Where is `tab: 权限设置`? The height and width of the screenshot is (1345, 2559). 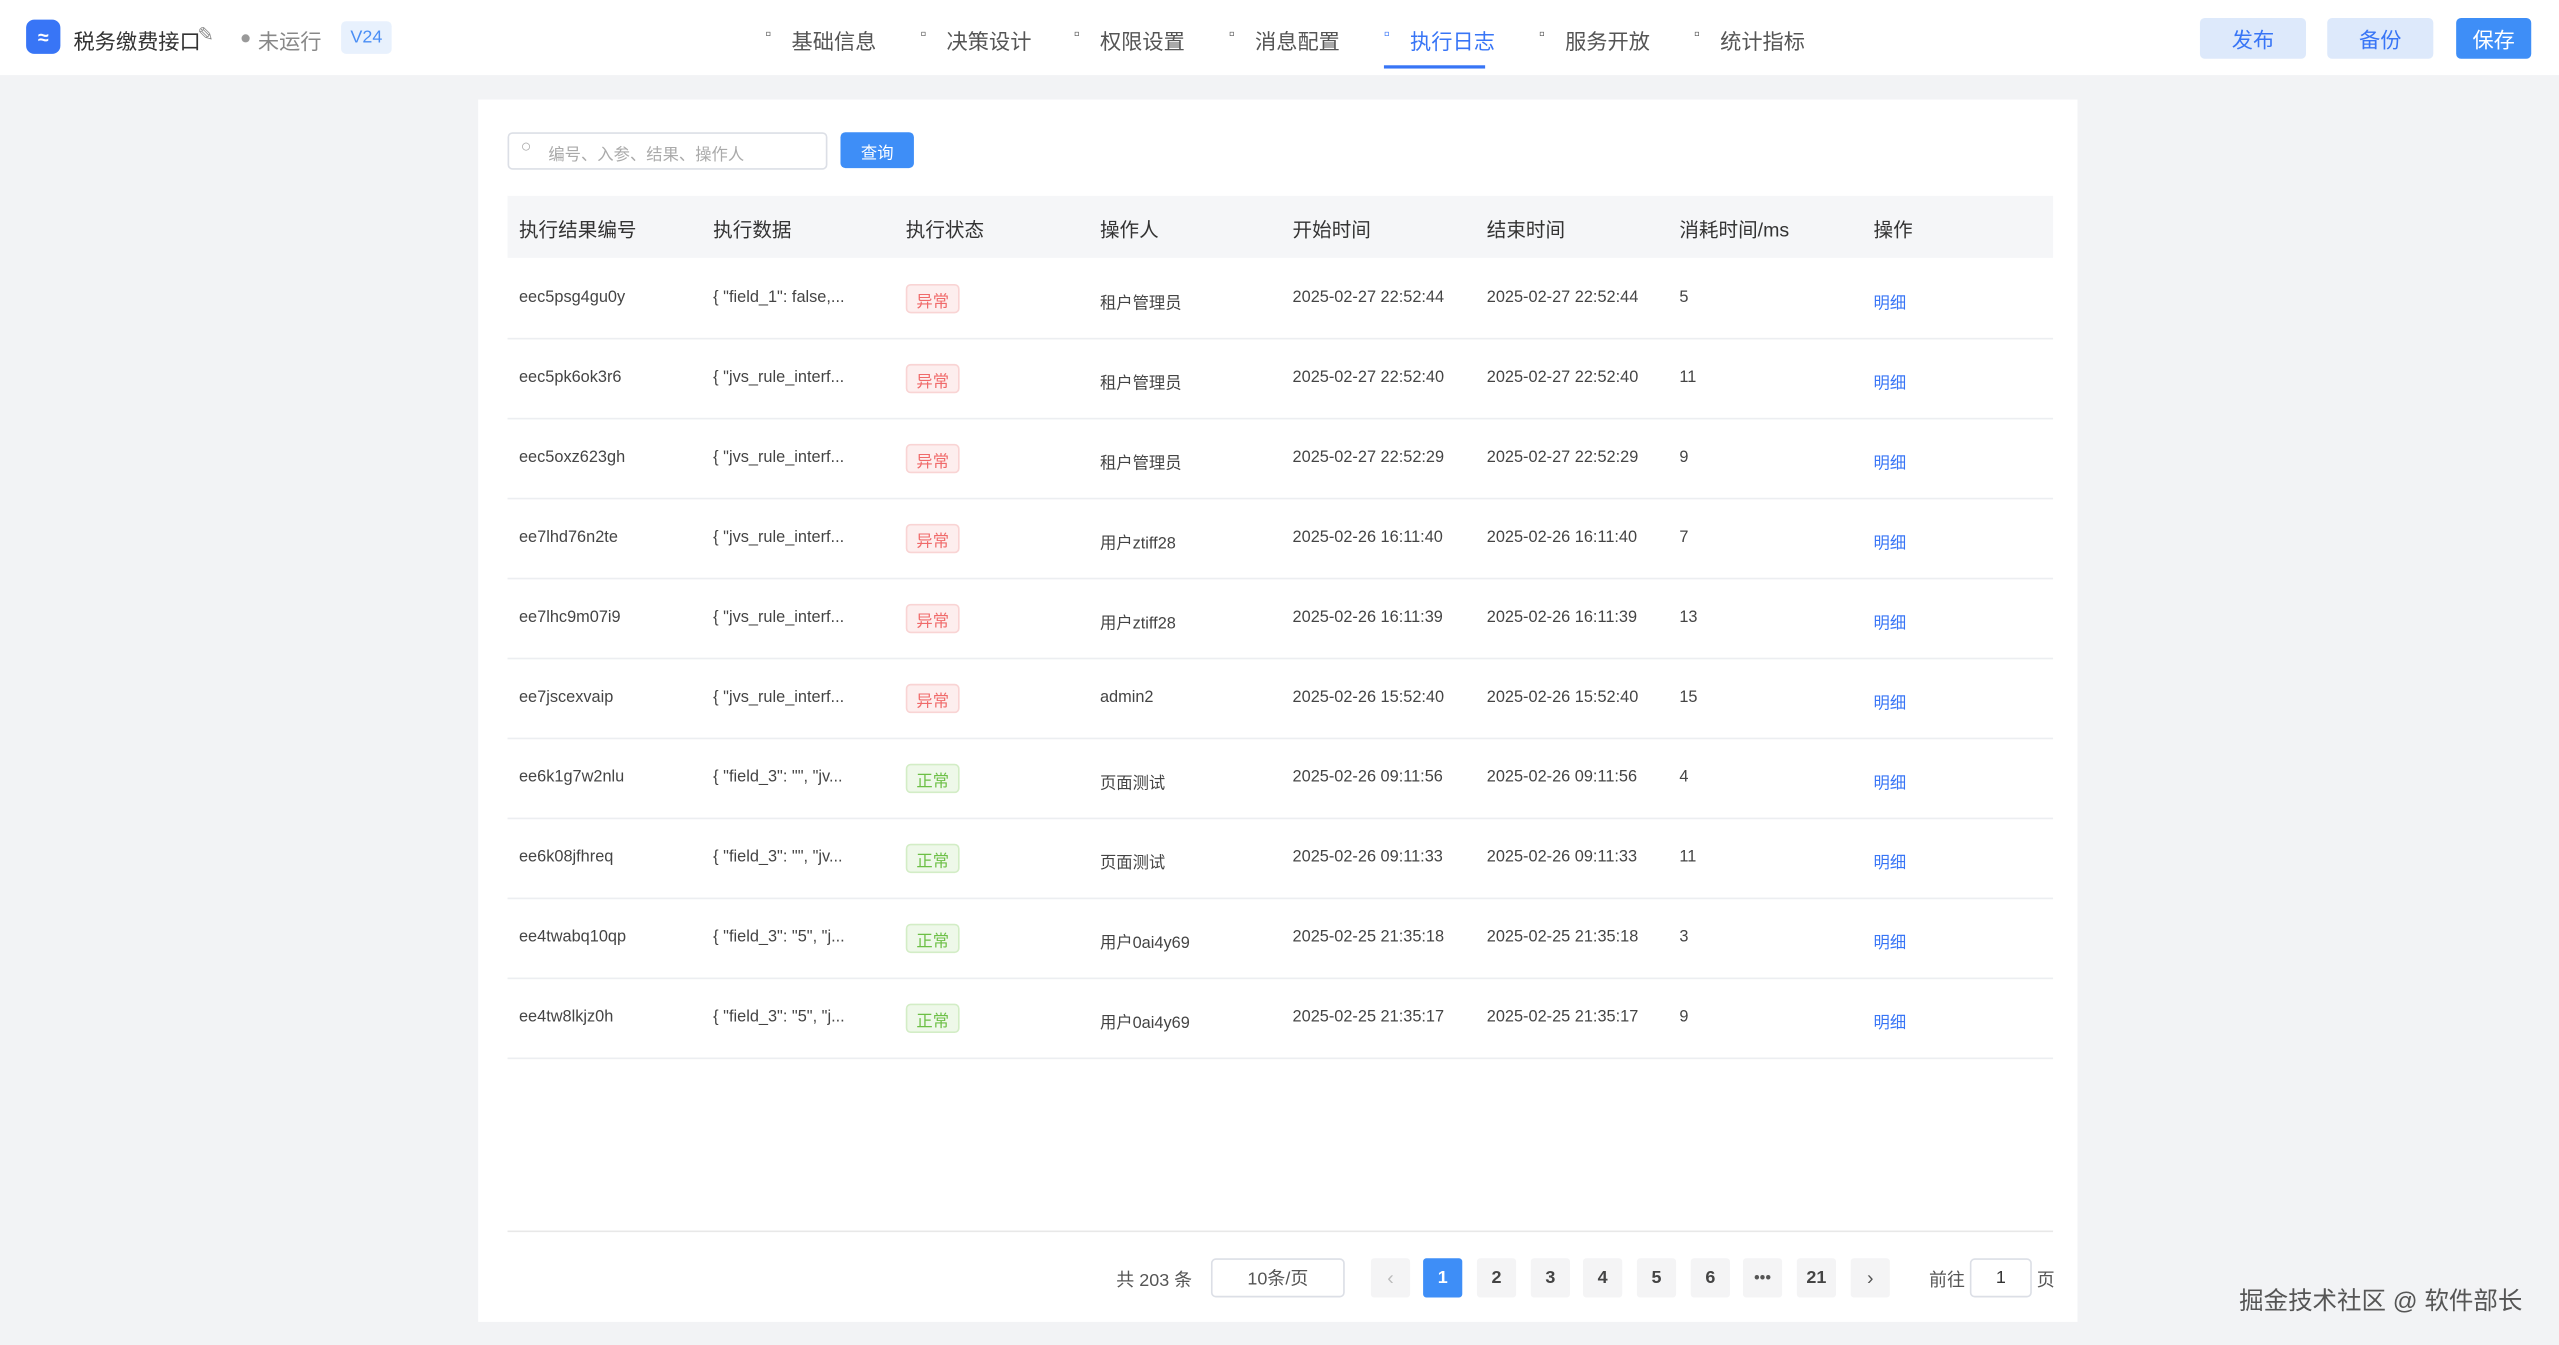
tab: 权限设置 is located at coordinates (1142, 41).